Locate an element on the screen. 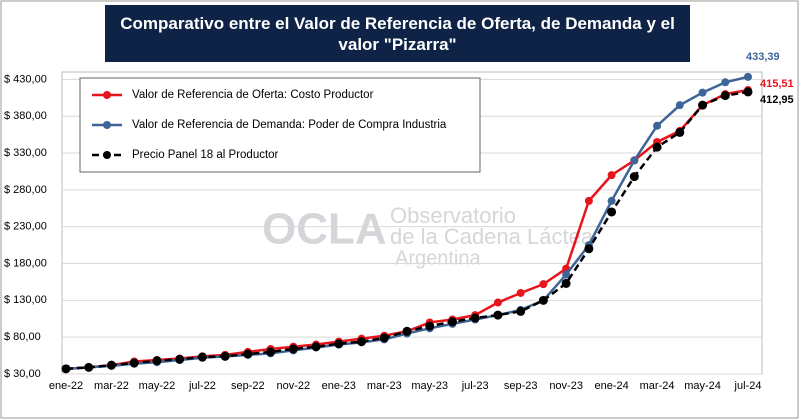 The image size is (800, 420). y-tick-label: $ 180,00 is located at coordinates (25, 263).